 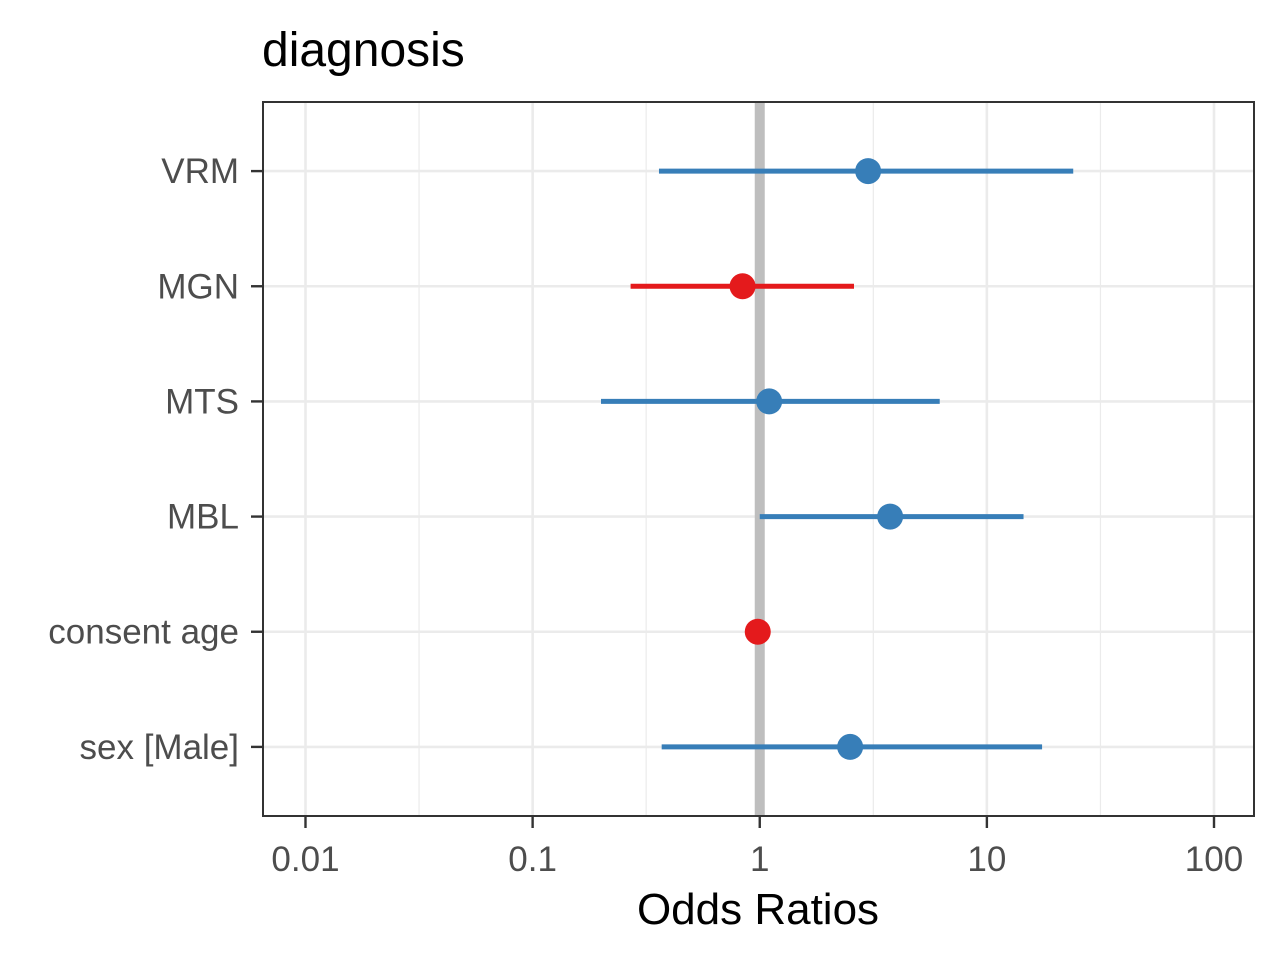 I want to click on y-tick-label: MBL, so click(x=203, y=517).